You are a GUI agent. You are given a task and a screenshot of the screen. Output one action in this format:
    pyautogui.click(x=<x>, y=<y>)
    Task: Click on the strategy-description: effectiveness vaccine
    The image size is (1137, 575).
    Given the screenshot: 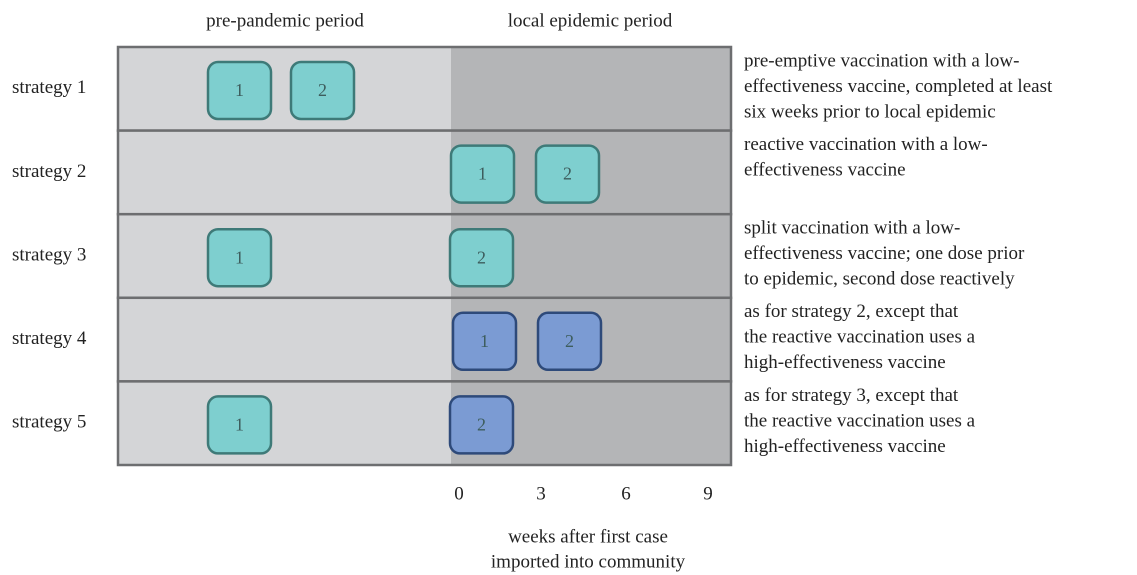 What is the action you would take?
    pyautogui.click(x=825, y=169)
    